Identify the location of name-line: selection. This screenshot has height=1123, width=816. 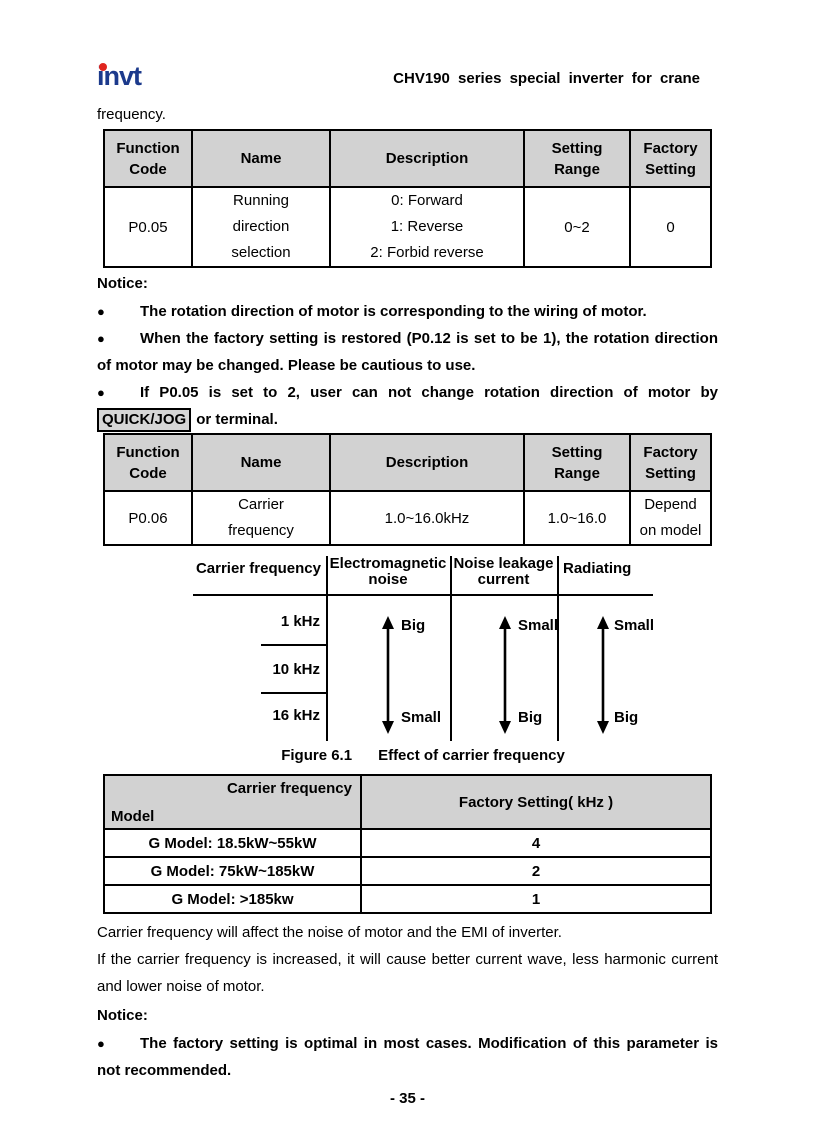
(261, 252).